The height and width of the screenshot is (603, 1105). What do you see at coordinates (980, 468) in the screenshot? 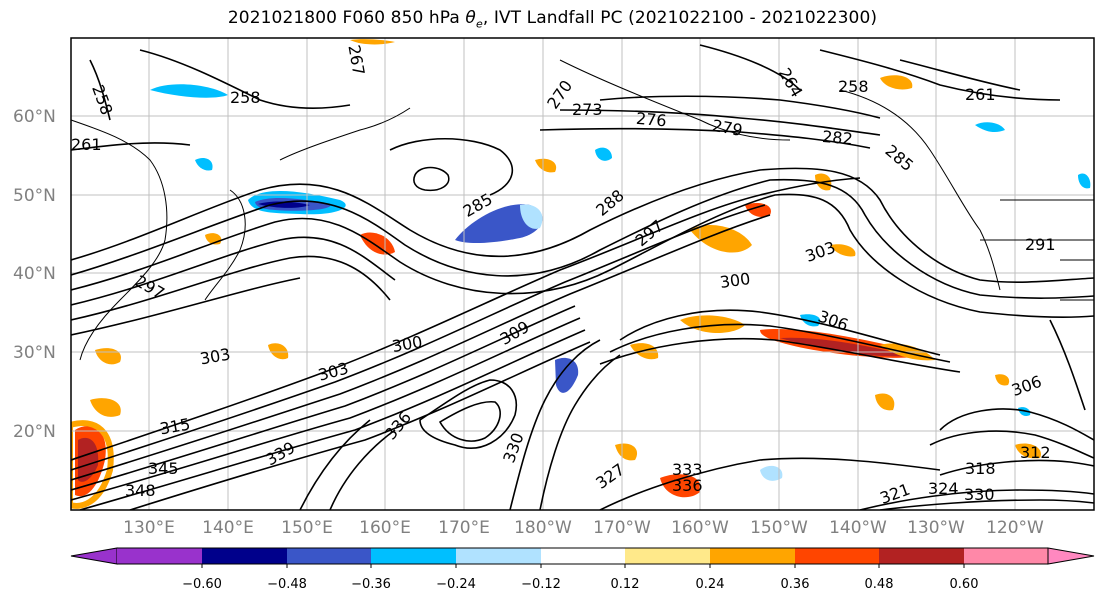
I see `contour-label: 318` at bounding box center [980, 468].